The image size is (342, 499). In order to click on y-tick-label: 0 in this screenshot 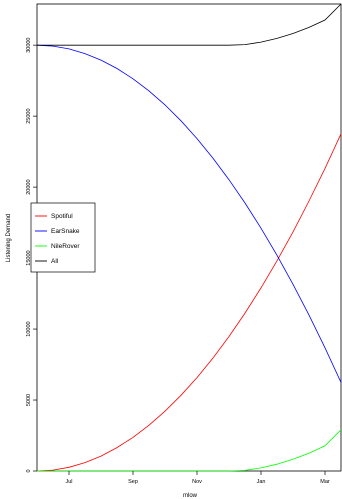, I will do `click(29, 470)`.